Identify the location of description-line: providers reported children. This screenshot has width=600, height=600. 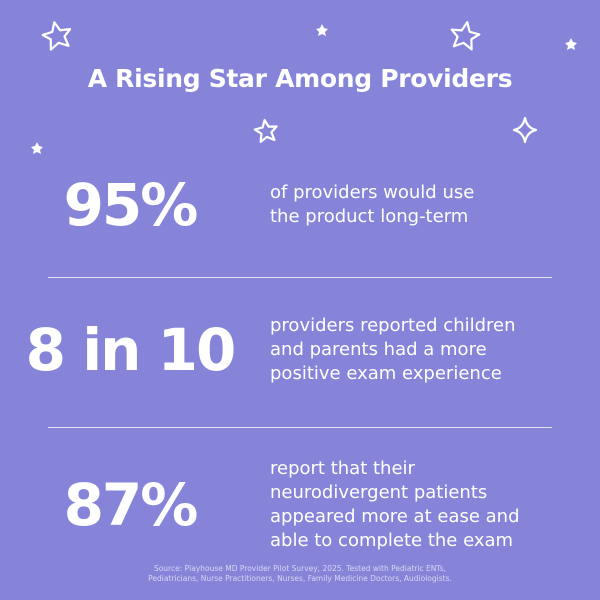
(393, 325).